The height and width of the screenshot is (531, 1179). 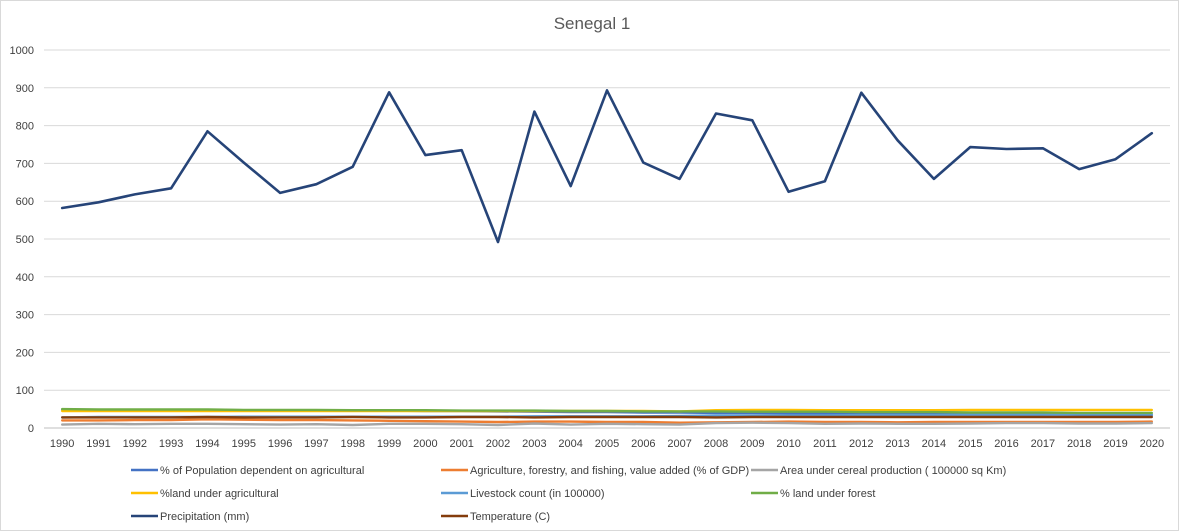 What do you see at coordinates (25, 316) in the screenshot?
I see `y-tick-label: 300` at bounding box center [25, 316].